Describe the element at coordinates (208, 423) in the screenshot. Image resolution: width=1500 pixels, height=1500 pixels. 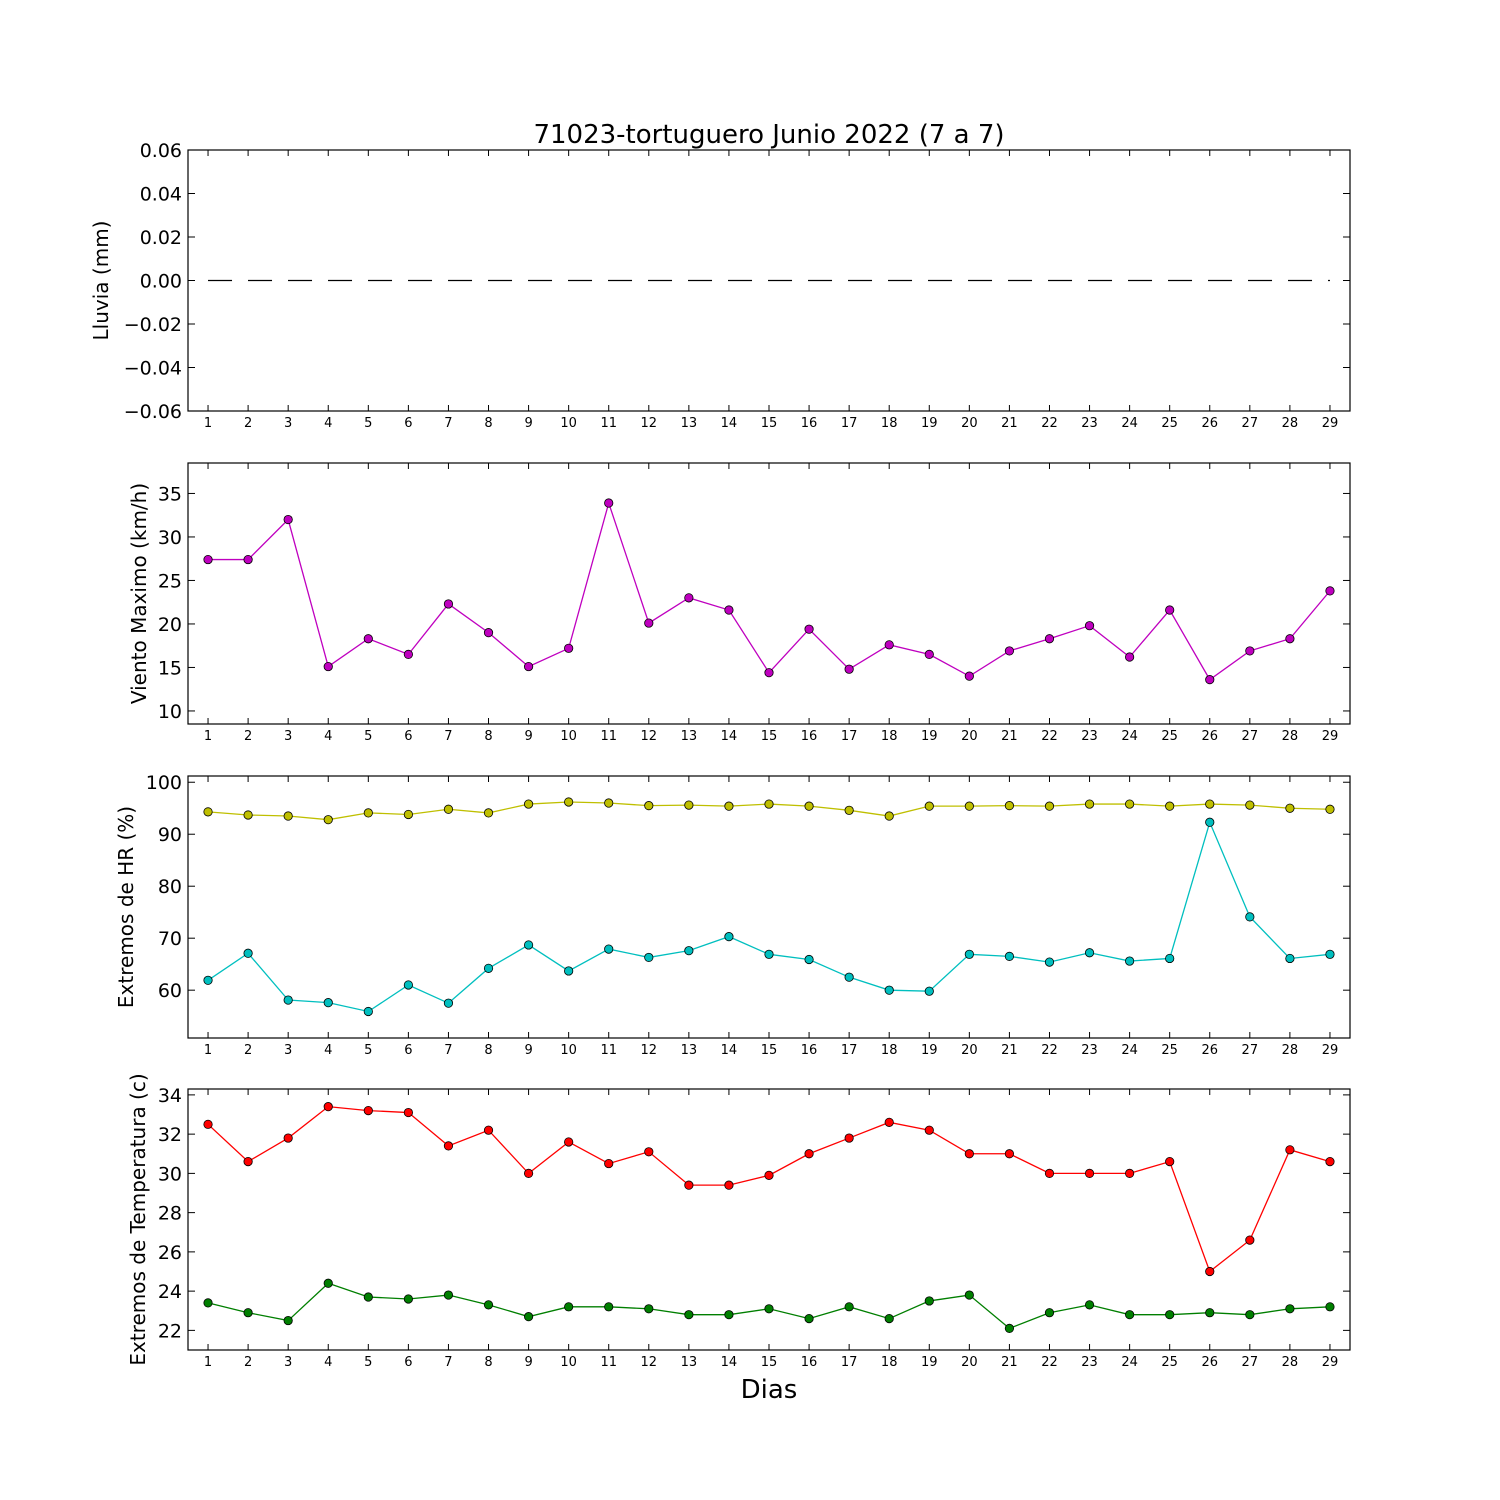
I see `rain-xtick-label: 1` at that location.